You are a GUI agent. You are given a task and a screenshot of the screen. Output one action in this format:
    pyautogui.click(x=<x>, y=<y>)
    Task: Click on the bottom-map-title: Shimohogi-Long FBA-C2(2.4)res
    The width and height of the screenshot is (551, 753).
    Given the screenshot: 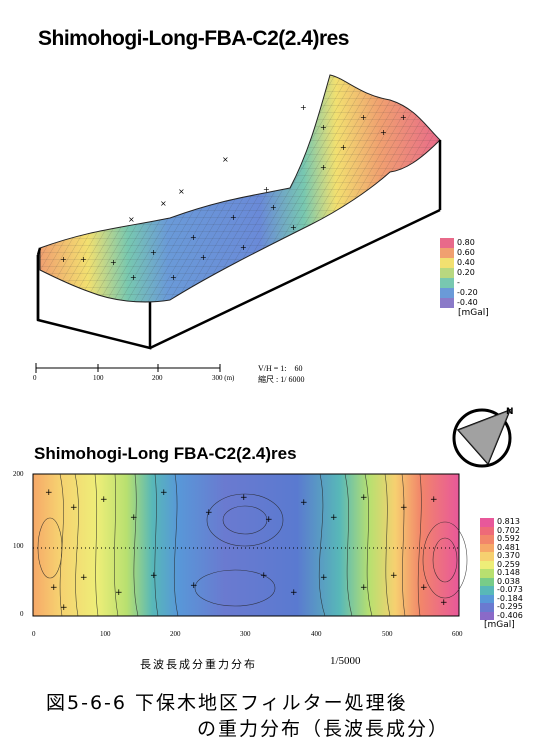 What is the action you would take?
    pyautogui.click(x=165, y=453)
    